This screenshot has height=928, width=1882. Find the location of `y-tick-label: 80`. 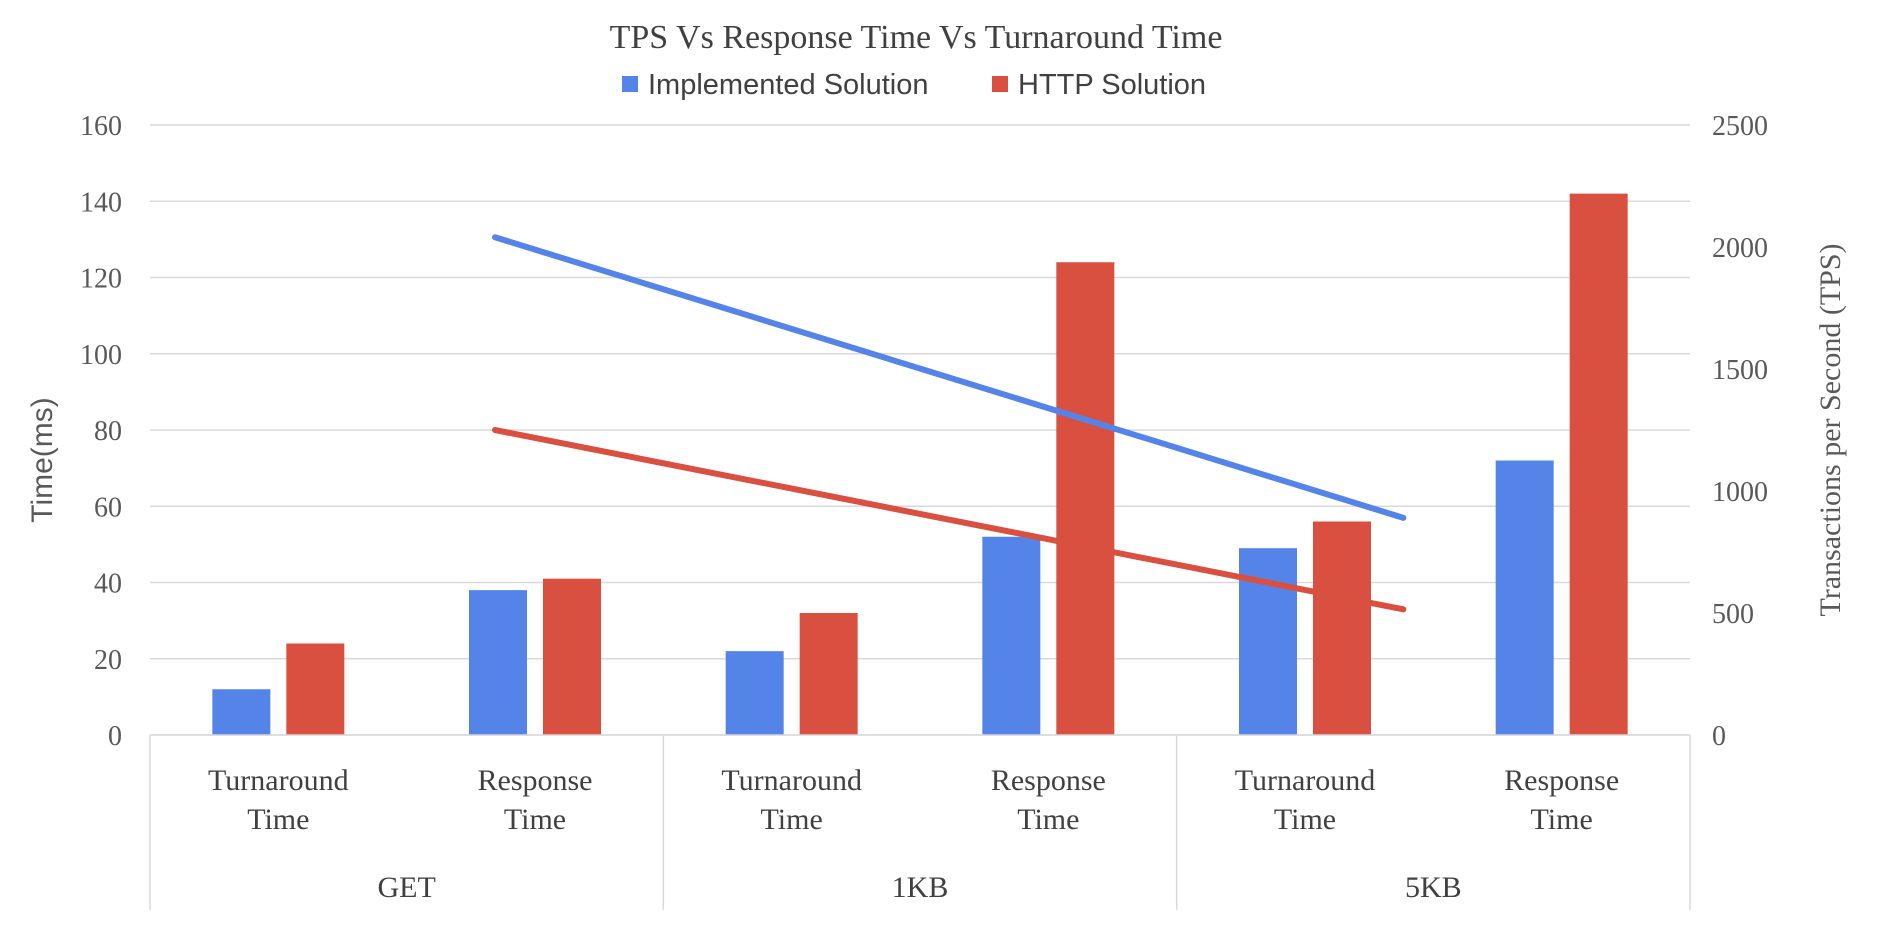

y-tick-label: 80 is located at coordinates (108, 431).